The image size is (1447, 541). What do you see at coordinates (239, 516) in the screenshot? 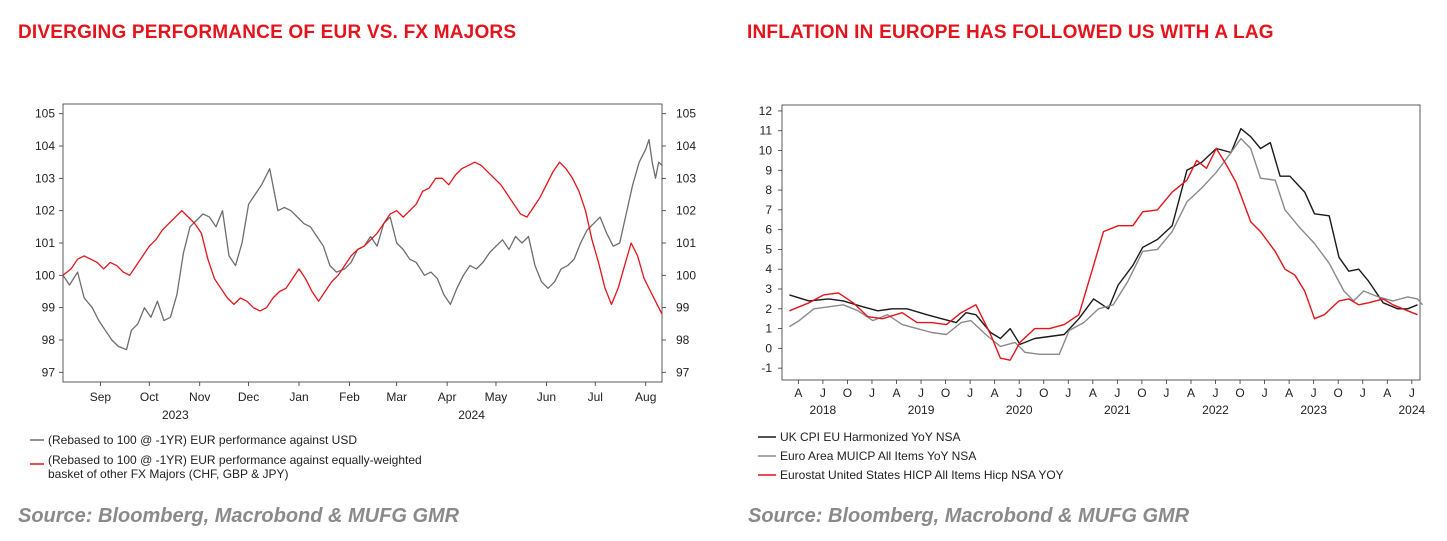
I see `left-source-note: Source: Bloomberg, Macrobond & MUFG GMR` at bounding box center [239, 516].